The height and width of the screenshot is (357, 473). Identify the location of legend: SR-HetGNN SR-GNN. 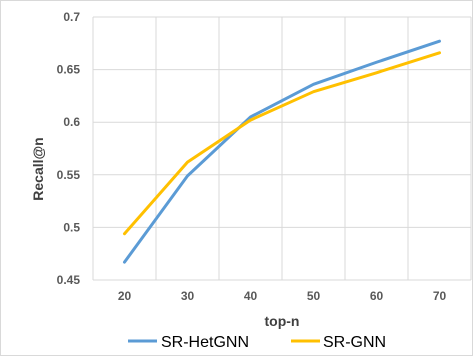
(257, 342).